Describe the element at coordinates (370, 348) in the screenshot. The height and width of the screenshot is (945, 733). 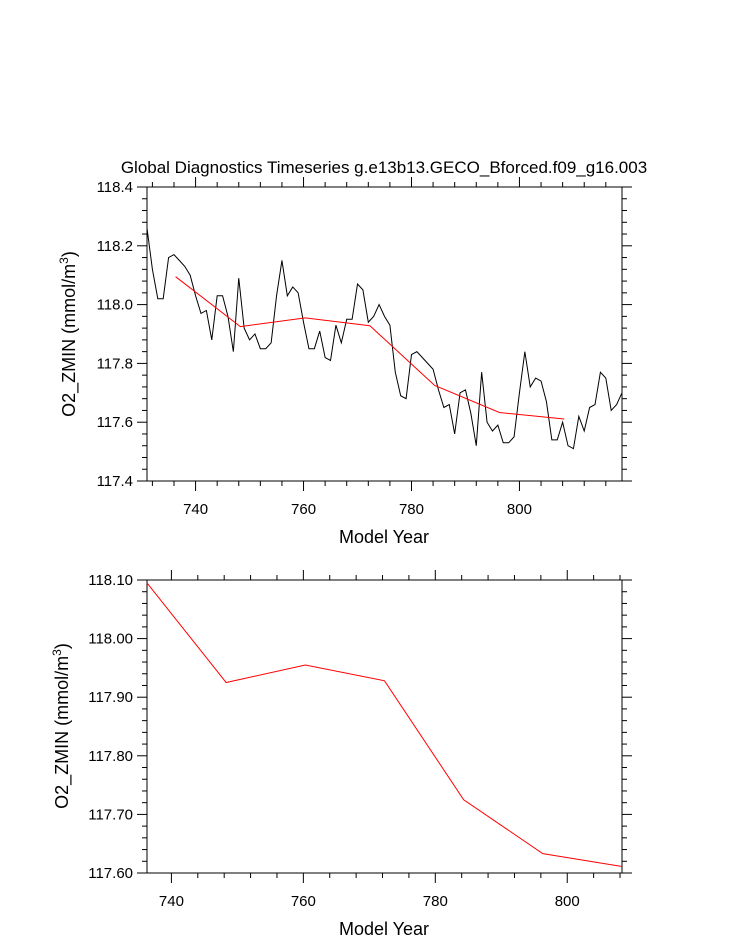
I see `series-line-running-mean` at that location.